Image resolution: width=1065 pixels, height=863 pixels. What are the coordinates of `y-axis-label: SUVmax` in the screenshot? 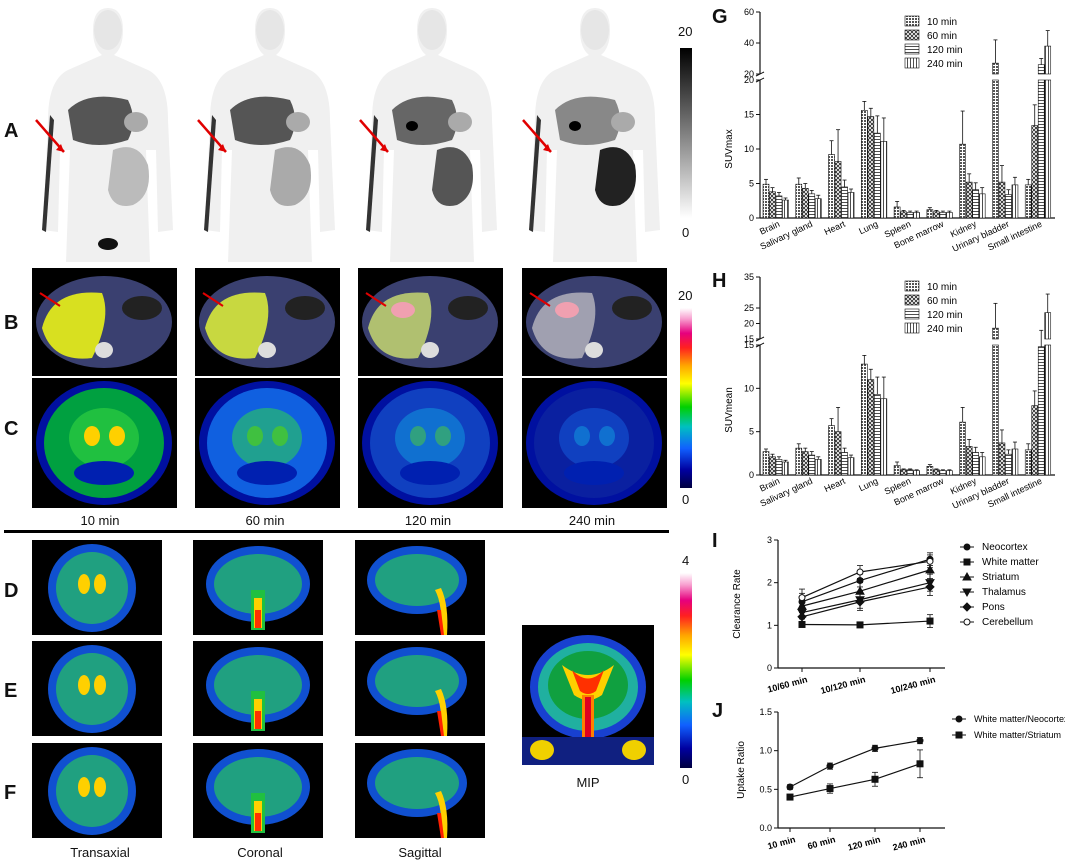 It's located at (729, 148).